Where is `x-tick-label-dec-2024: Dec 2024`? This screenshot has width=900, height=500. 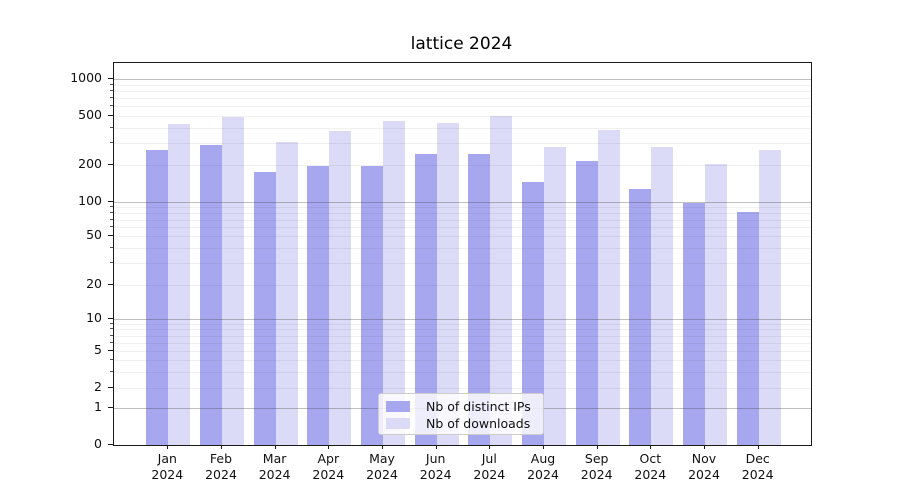 x-tick-label-dec-2024: Dec 2024 is located at coordinates (757, 466).